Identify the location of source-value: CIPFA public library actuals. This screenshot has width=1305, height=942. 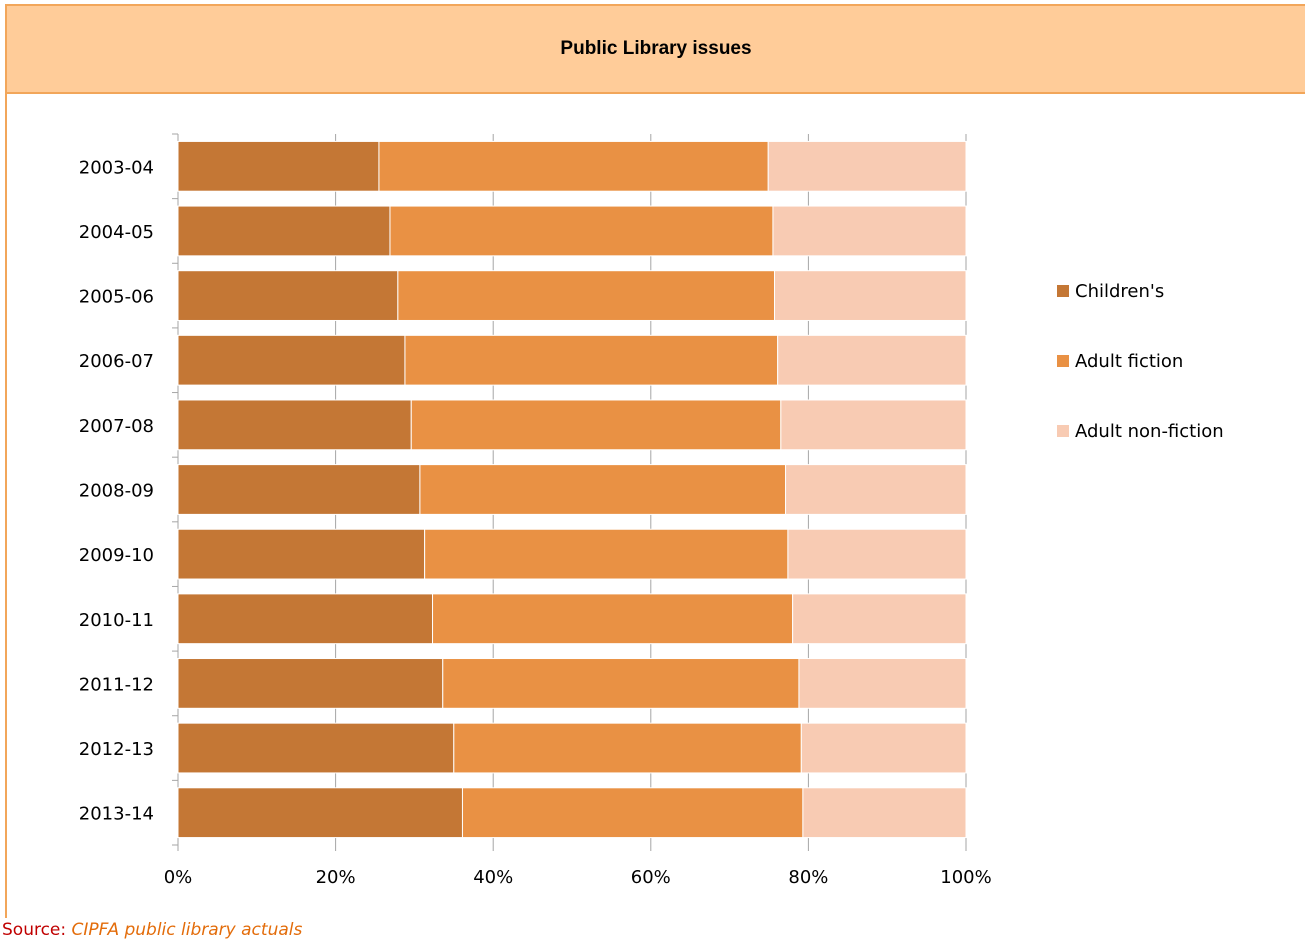
(187, 930).